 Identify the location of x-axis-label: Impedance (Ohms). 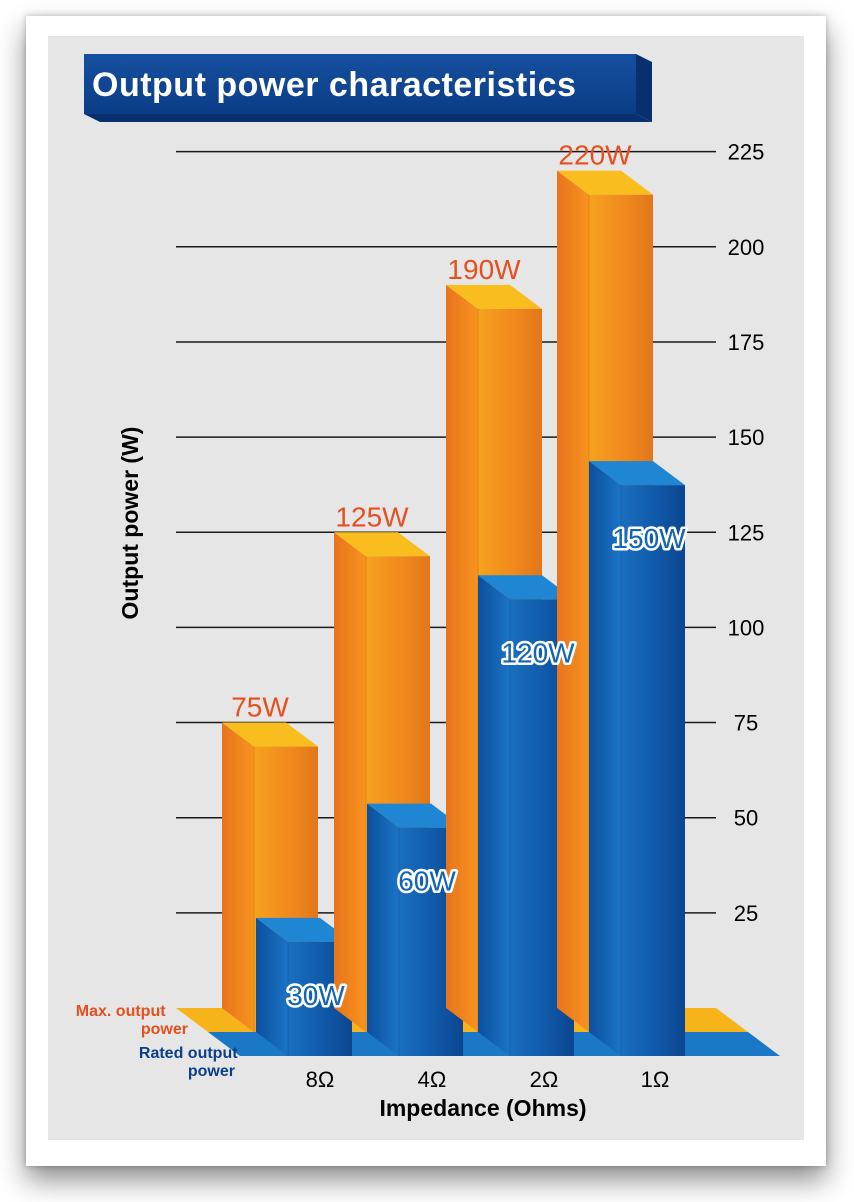
(482, 1108).